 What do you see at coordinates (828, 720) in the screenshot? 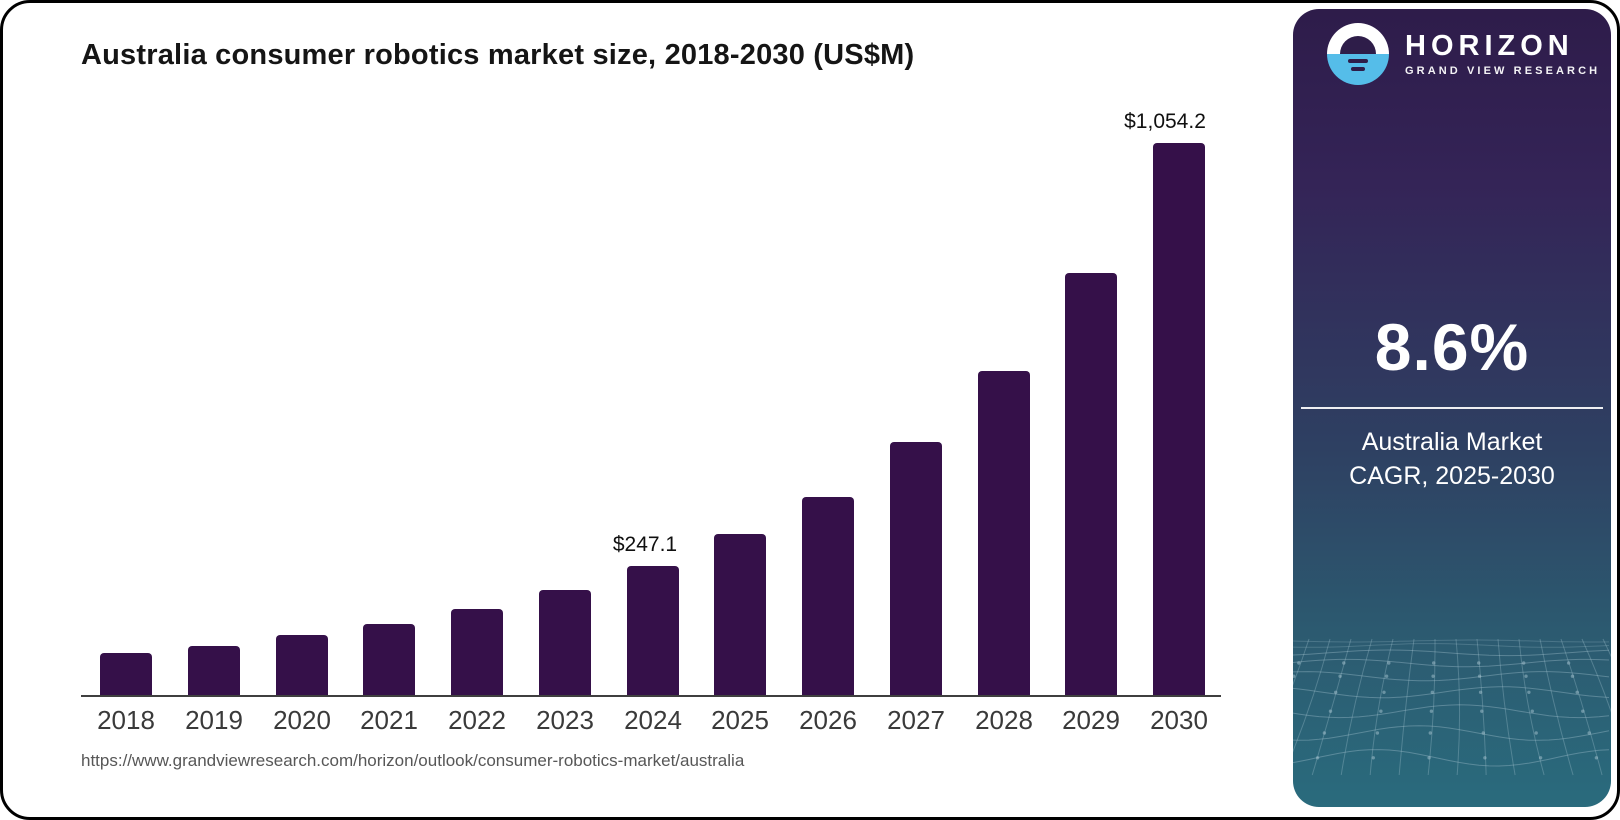
I see `x-tick-2026: 2026` at bounding box center [828, 720].